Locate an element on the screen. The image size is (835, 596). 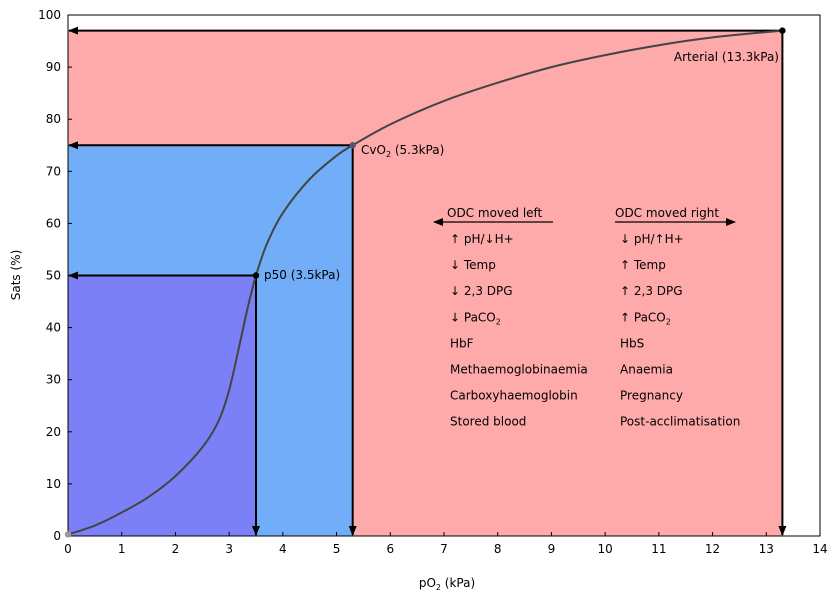
x-tick-label: 10 is located at coordinates (605, 549).